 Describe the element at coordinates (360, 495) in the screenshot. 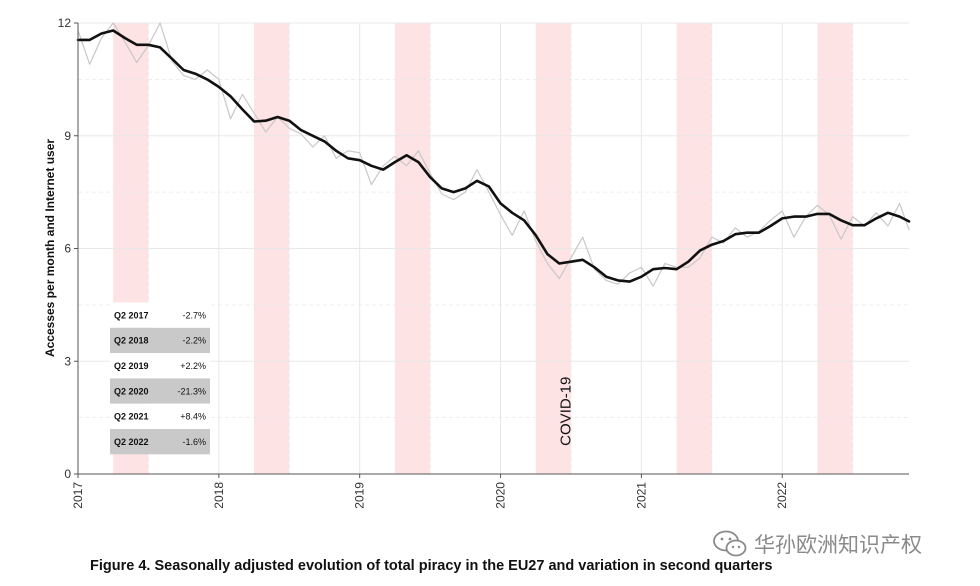

I see `x-tick-label-2: 2019` at that location.